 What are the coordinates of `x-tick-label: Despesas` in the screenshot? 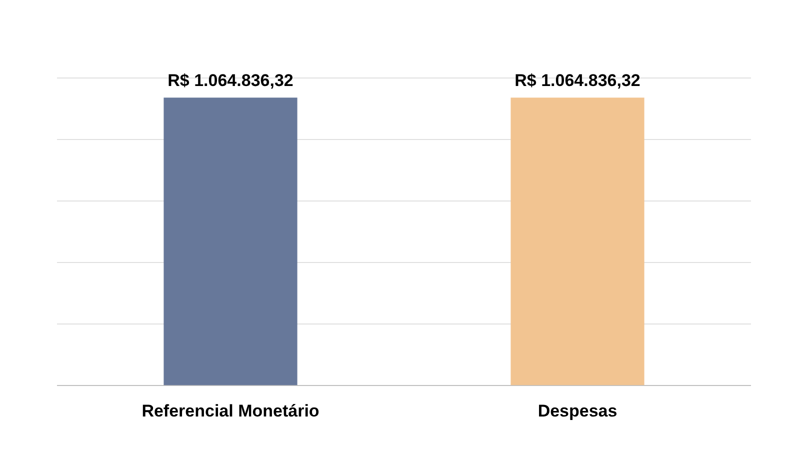 It's located at (578, 410).